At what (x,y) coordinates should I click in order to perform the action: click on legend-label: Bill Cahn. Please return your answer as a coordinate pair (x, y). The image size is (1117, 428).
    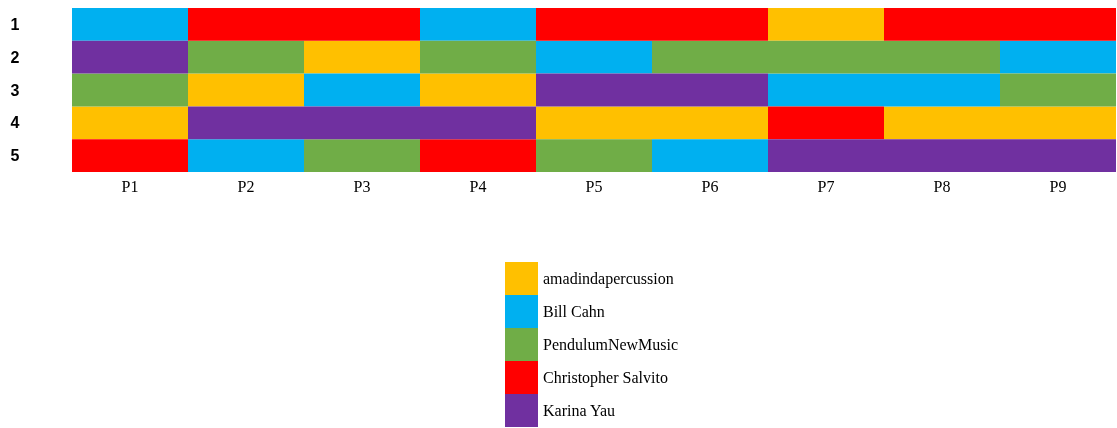
    Looking at the image, I should click on (574, 311).